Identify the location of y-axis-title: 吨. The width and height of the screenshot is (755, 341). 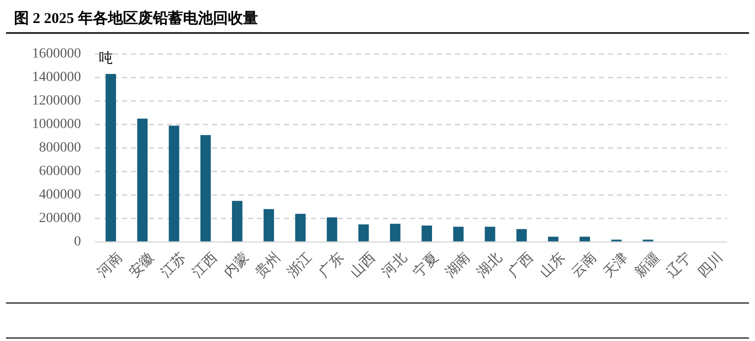
(106, 58).